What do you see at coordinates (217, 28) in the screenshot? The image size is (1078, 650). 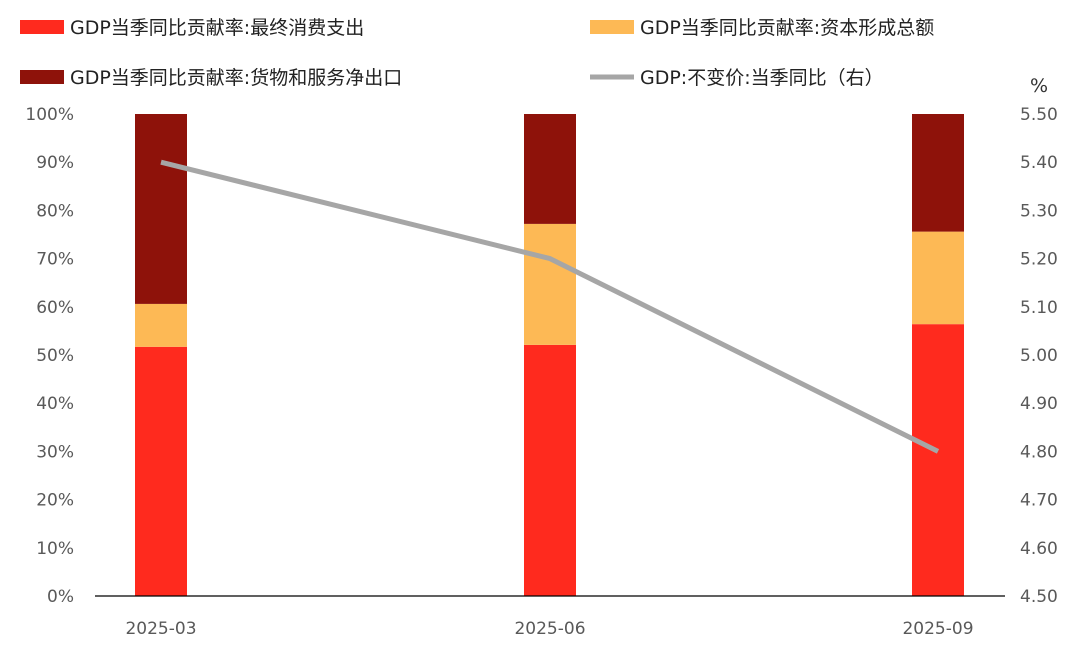 I see `legend-label: GDP当季同比贡献率:最终消费支出` at bounding box center [217, 28].